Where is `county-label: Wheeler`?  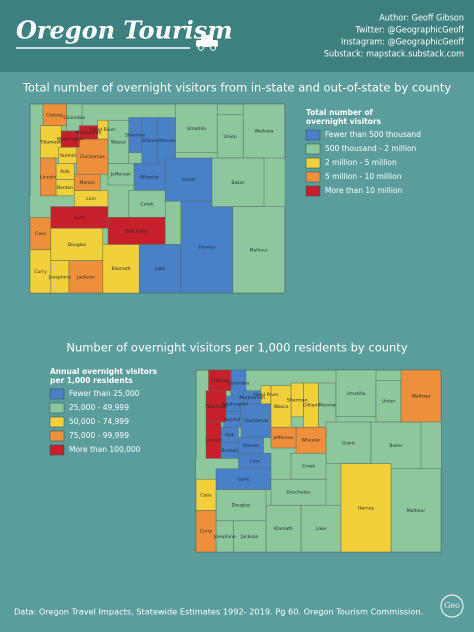 county-label: Wheeler is located at coordinates (310, 441).